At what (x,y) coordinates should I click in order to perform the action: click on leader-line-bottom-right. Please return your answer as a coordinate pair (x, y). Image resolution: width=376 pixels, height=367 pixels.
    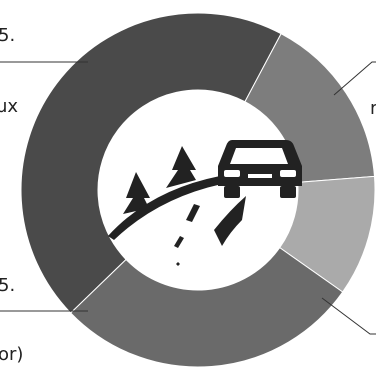
    Looking at the image, I should click on (348, 316).